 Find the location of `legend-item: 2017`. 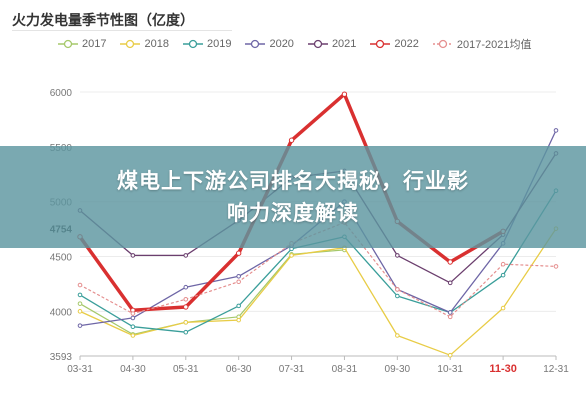

legend-item: 2017 is located at coordinates (82, 44).